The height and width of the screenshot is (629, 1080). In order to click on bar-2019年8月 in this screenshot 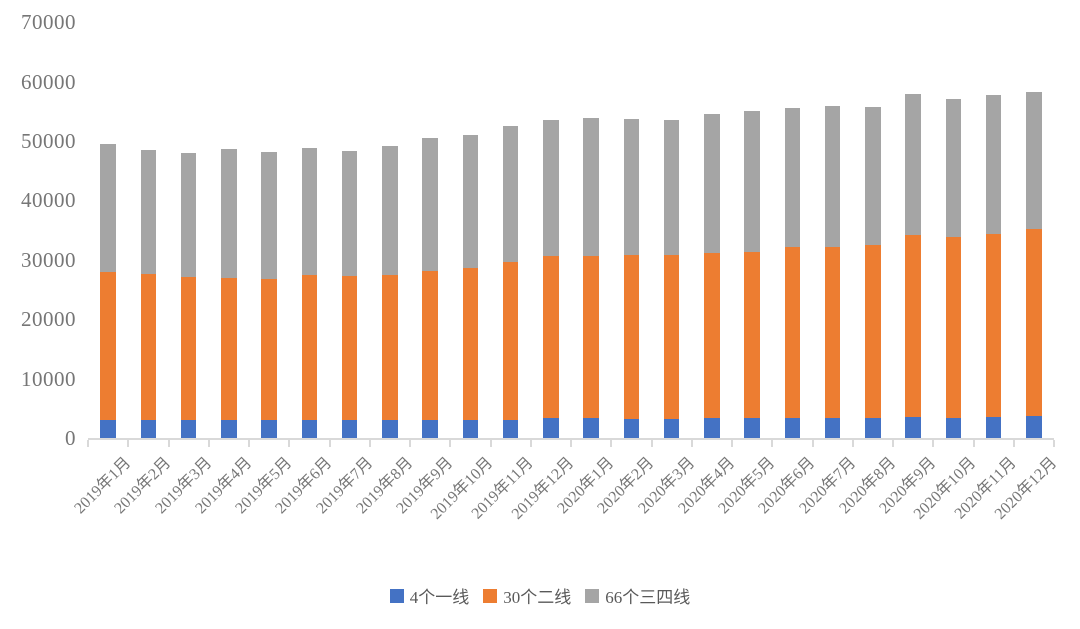, I will do `click(390, 292)`.